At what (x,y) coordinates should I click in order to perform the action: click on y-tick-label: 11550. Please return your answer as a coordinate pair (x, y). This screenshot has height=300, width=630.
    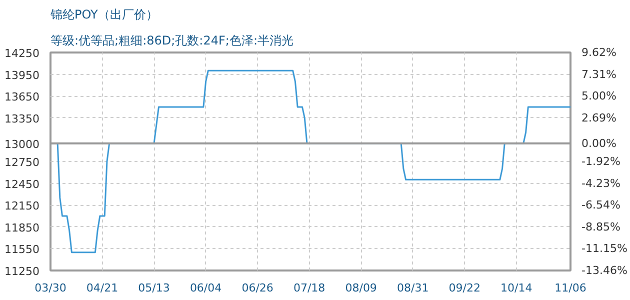
    Looking at the image, I should click on (22, 249).